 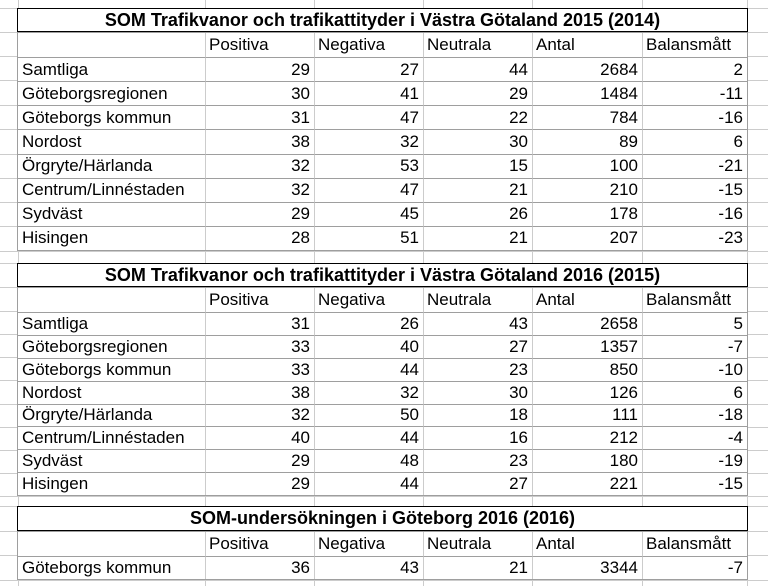 I want to click on value-cell: 2, so click(x=694, y=69).